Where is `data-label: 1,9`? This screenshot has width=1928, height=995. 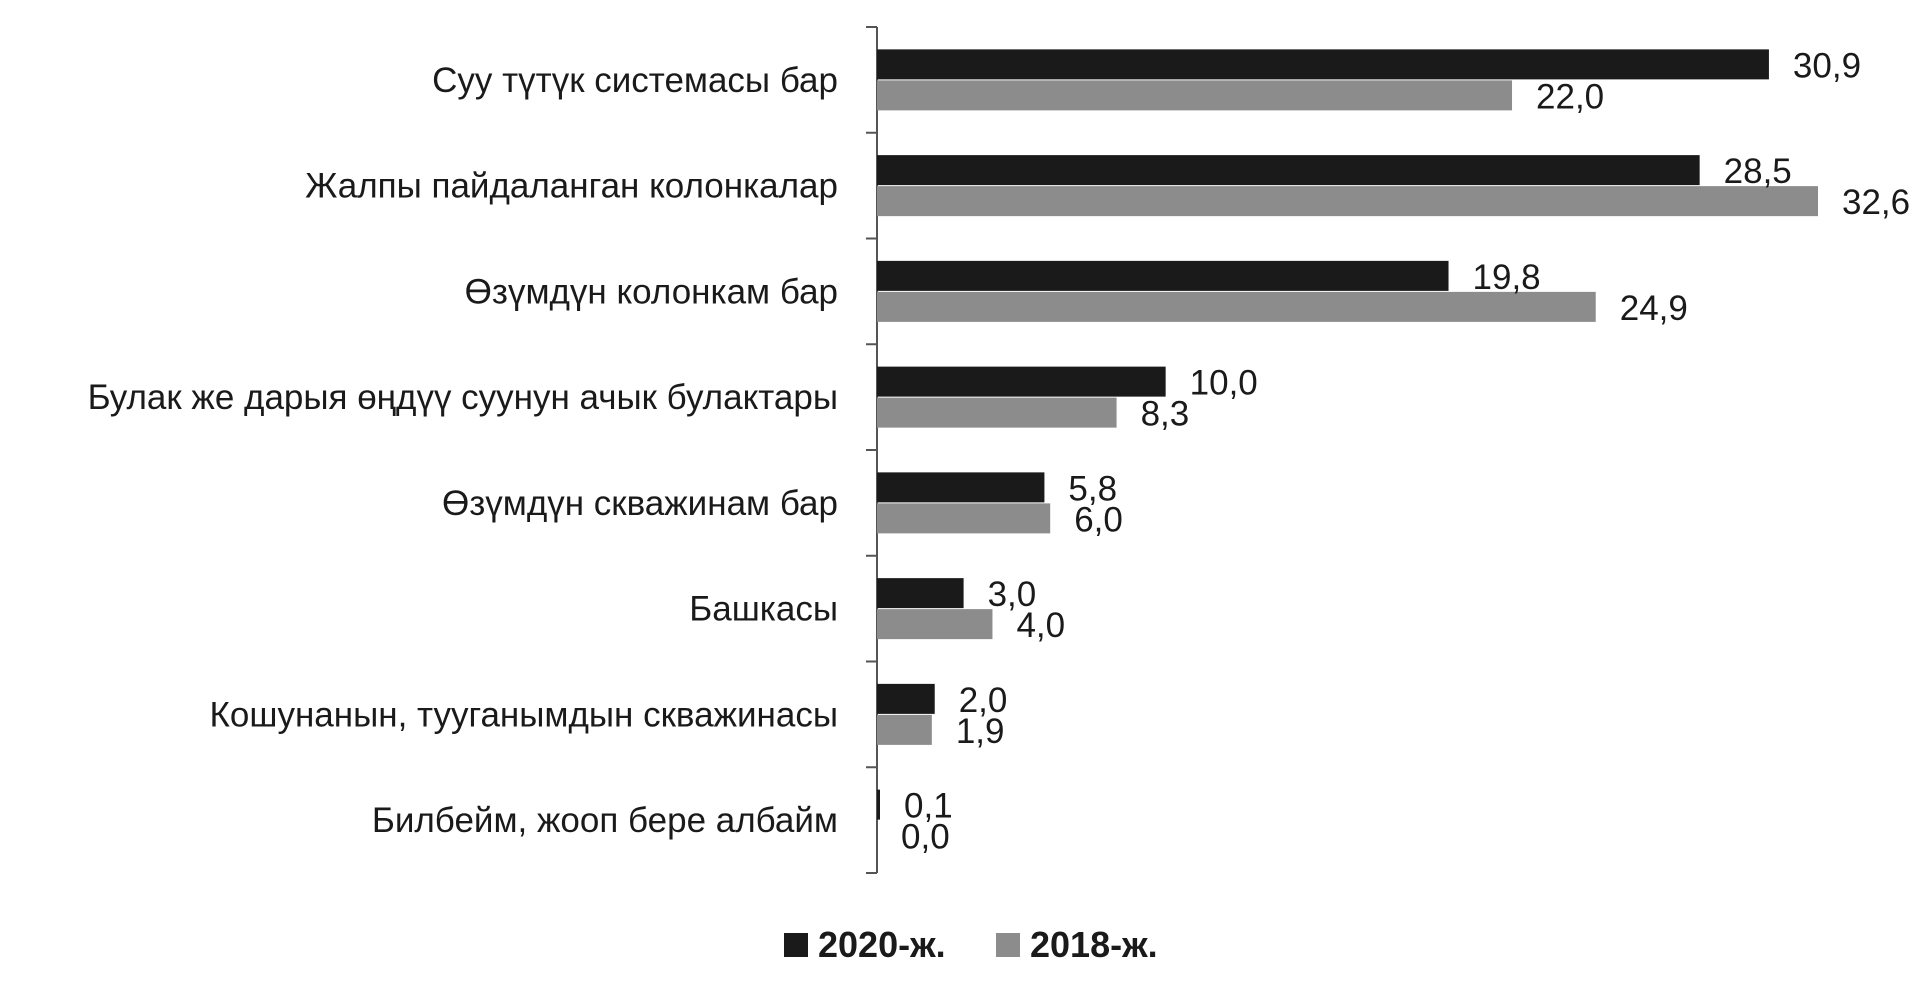
data-label: 1,9 is located at coordinates (980, 731).